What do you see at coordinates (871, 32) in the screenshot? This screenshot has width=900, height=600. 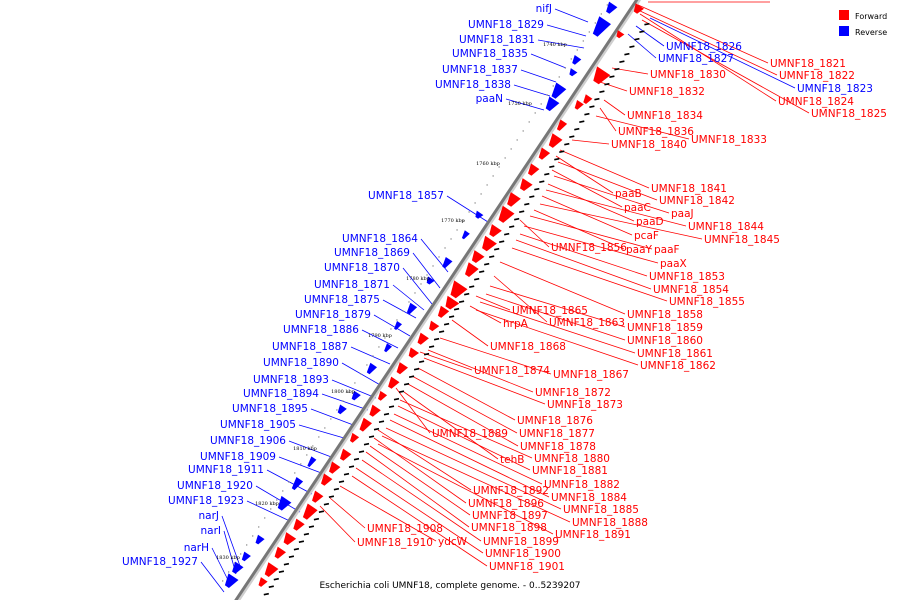 I see `legend-reverse-label: Reverse` at bounding box center [871, 32].